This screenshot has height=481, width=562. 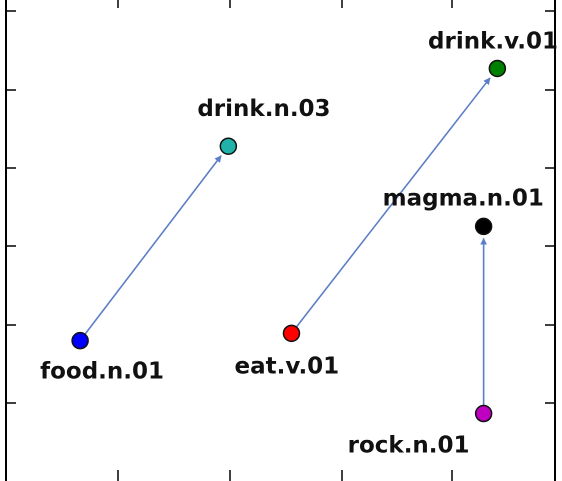 I want to click on label-rock-n-01: rock.n.01, so click(x=409, y=446).